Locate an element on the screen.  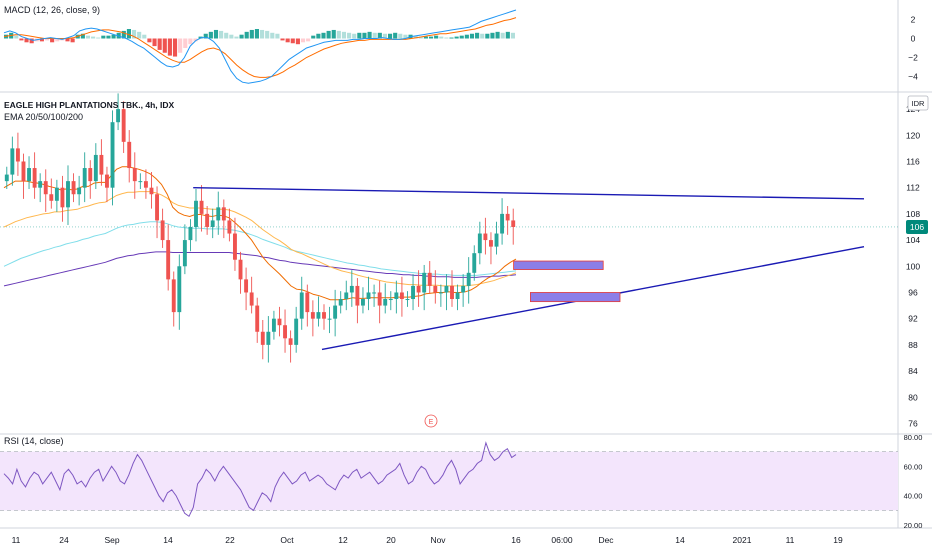
macd-signal-line is located at coordinates (260, 47).